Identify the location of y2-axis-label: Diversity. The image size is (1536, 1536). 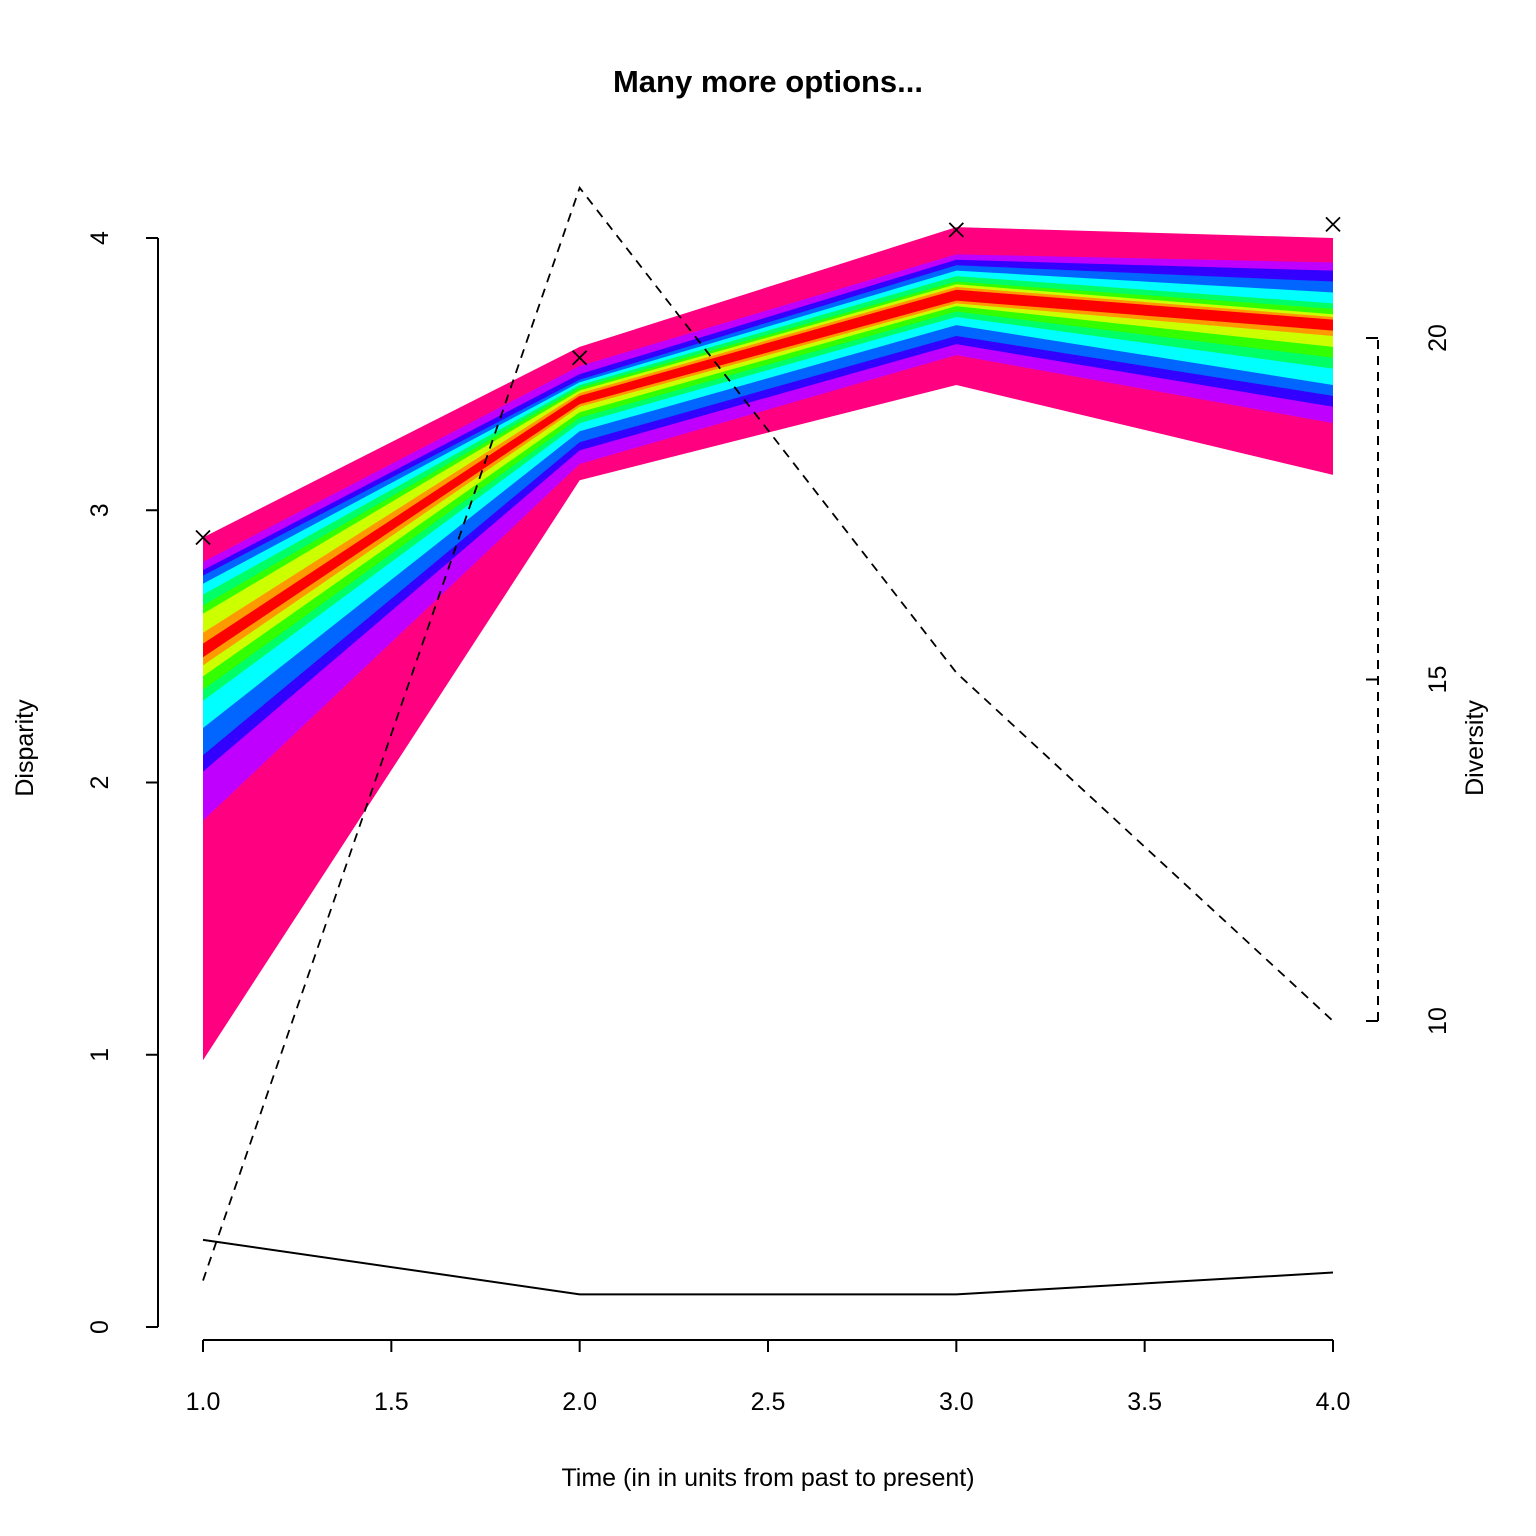
(1475, 748).